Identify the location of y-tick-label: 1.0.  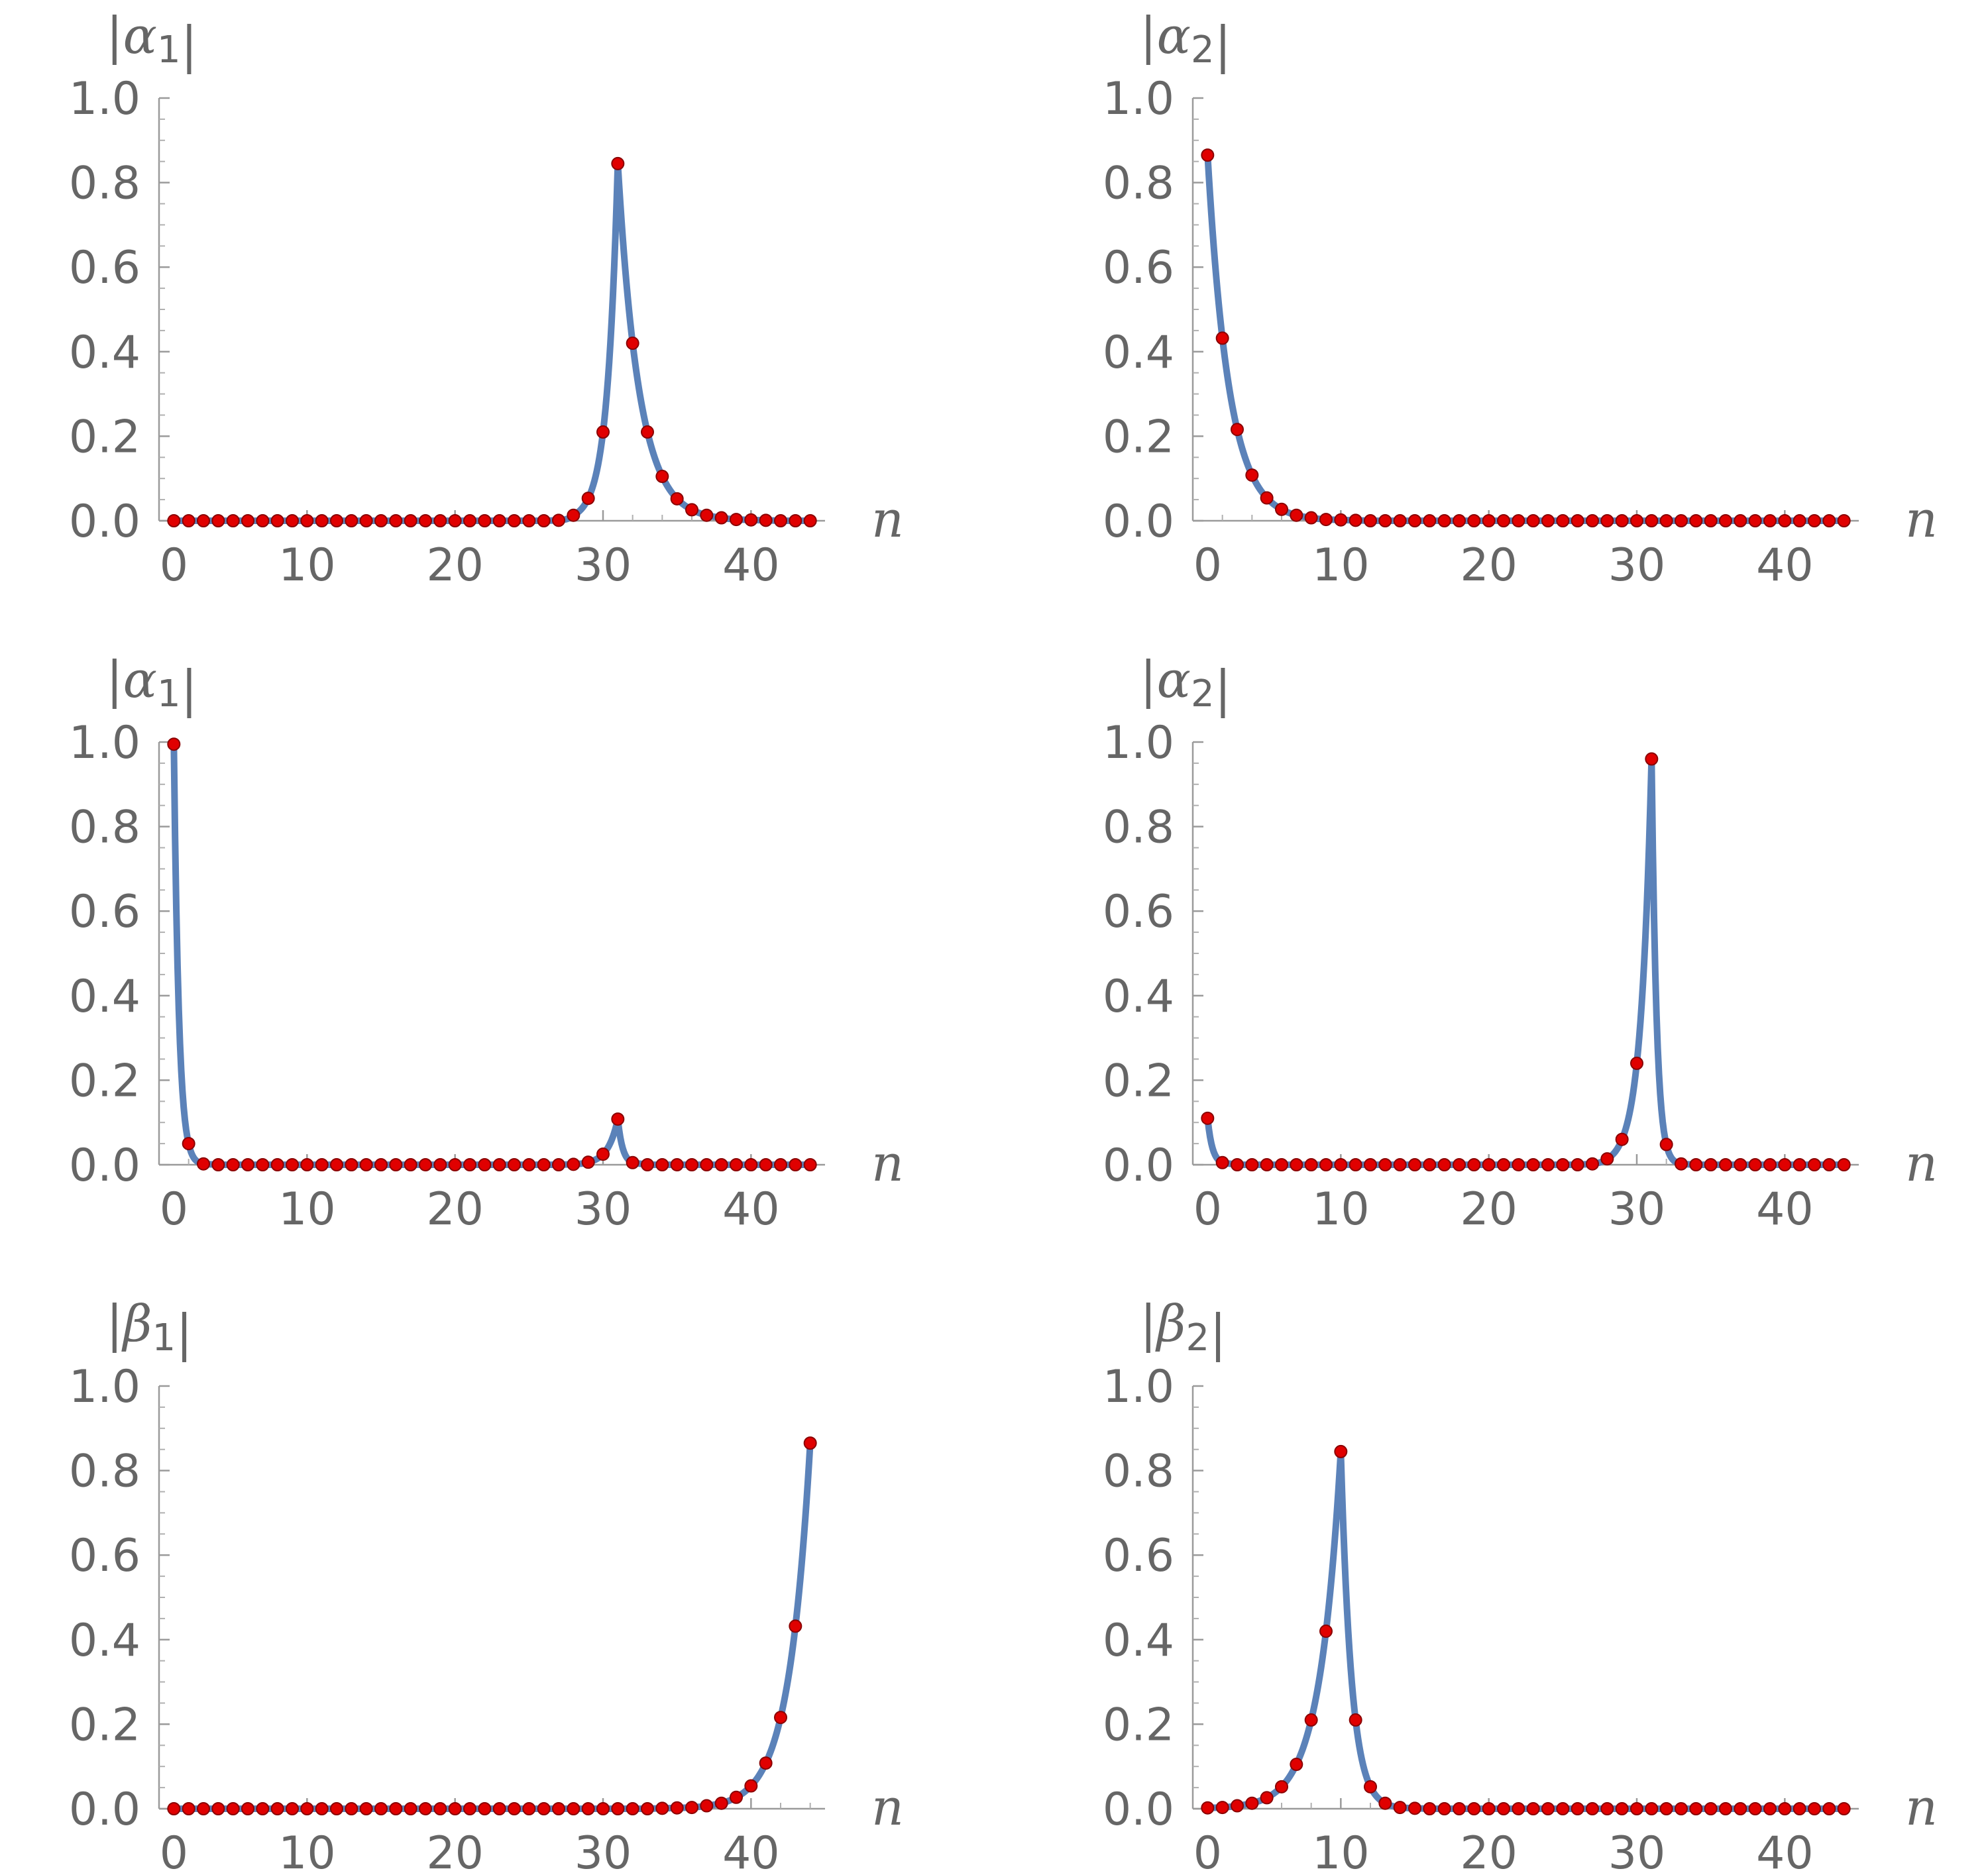
(104, 99).